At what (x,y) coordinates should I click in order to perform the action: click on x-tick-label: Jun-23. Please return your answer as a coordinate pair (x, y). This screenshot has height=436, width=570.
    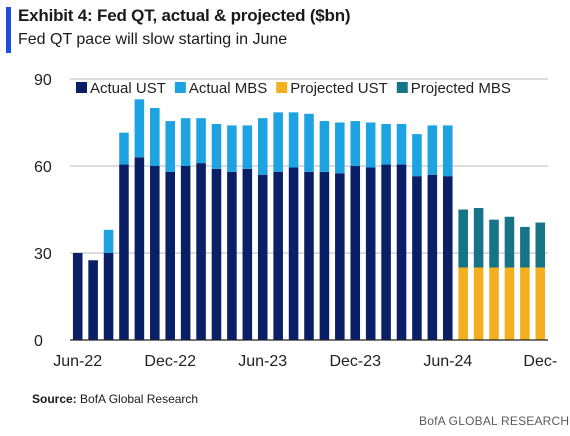
    Looking at the image, I should click on (262, 361).